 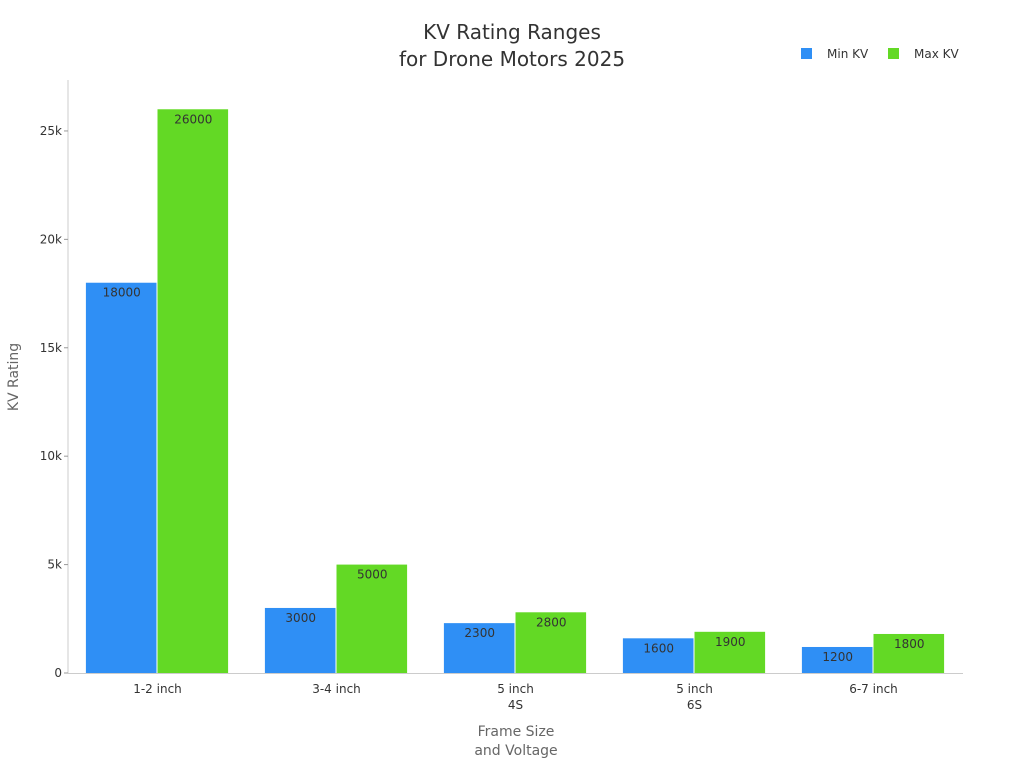 What do you see at coordinates (14, 377) in the screenshot?
I see `y-axis-title: KV Rating` at bounding box center [14, 377].